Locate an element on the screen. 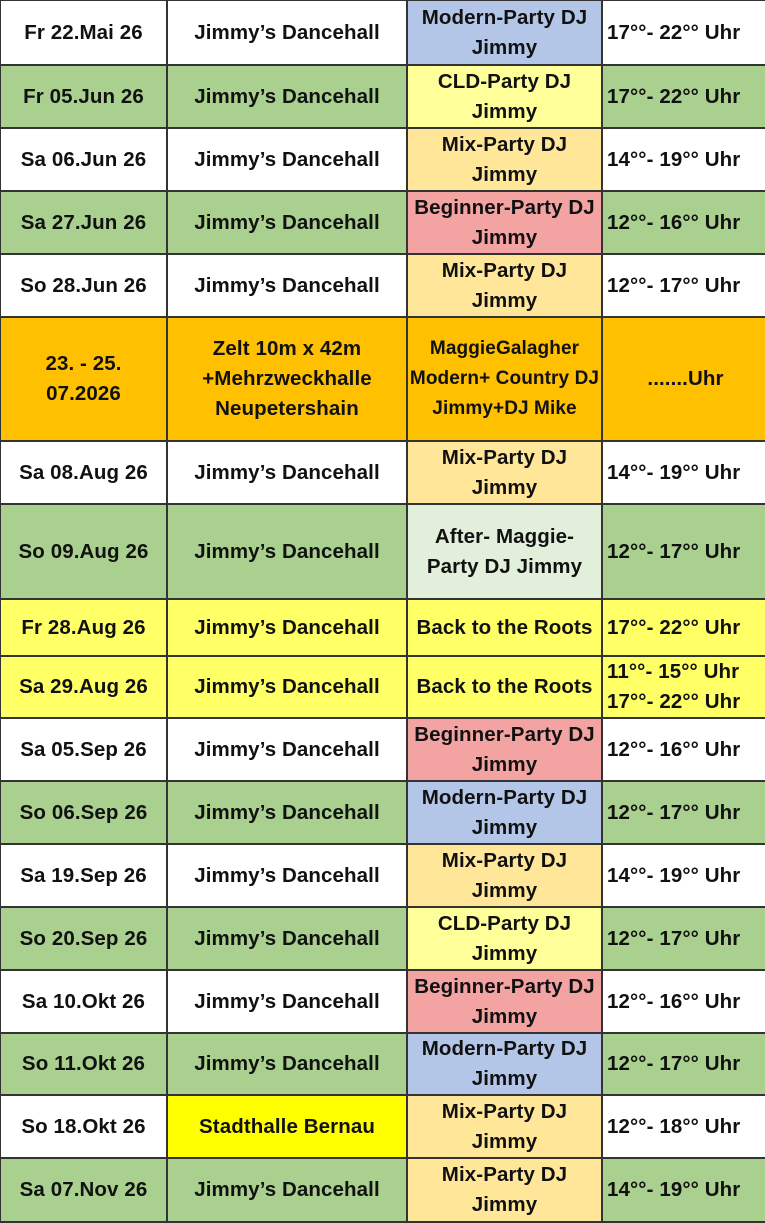  date-cell: Sa 07.Nov 26 is located at coordinates (84, 1190).